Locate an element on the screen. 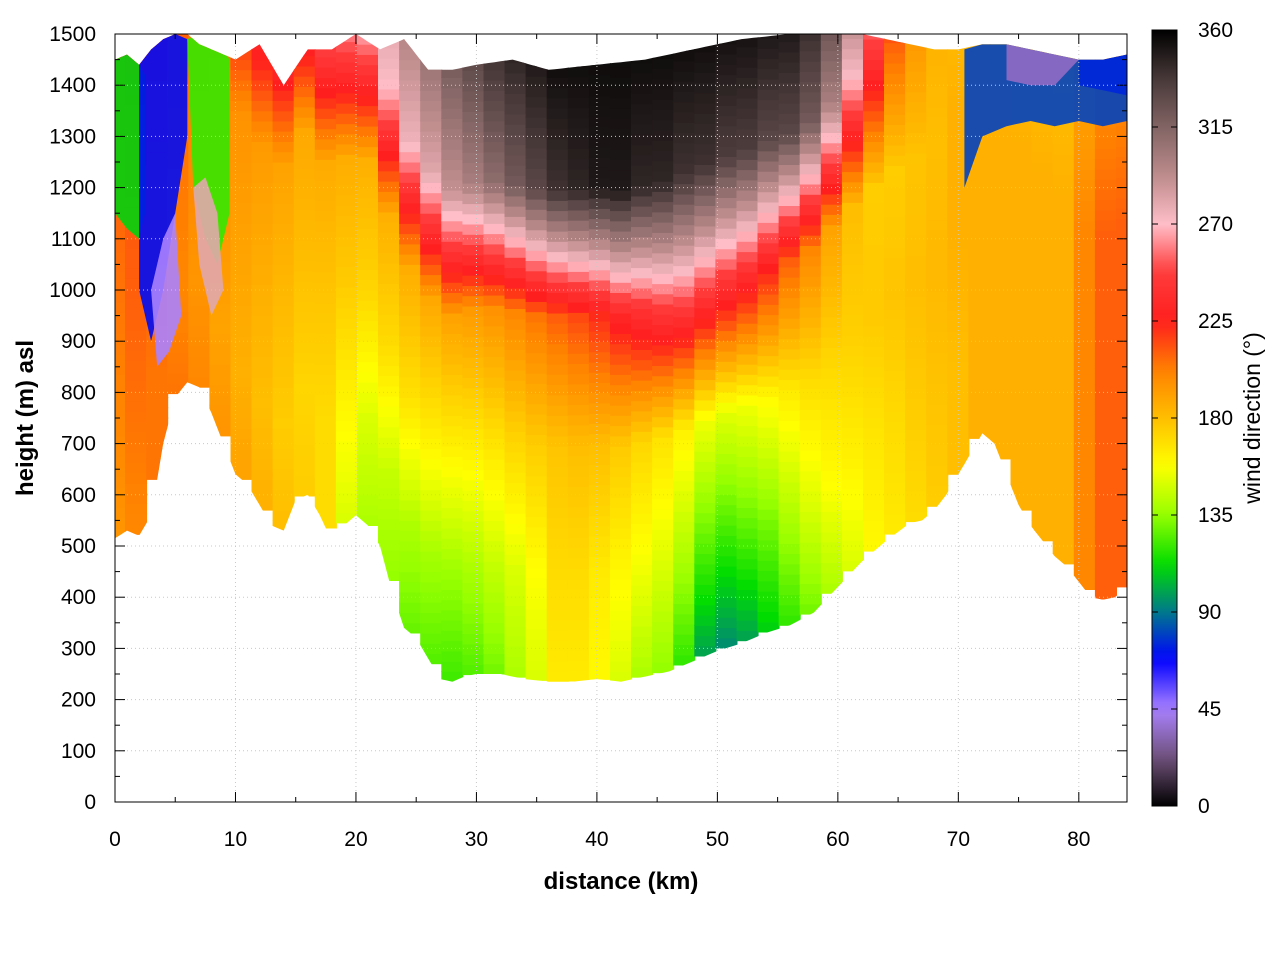  x-tick-label: 80 is located at coordinates (1078, 839).